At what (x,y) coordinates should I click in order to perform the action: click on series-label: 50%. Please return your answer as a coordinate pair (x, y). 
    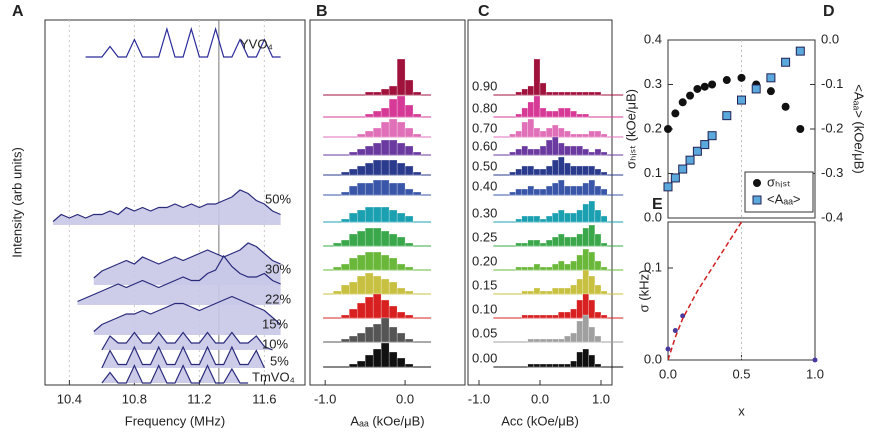
    Looking at the image, I should click on (278, 198).